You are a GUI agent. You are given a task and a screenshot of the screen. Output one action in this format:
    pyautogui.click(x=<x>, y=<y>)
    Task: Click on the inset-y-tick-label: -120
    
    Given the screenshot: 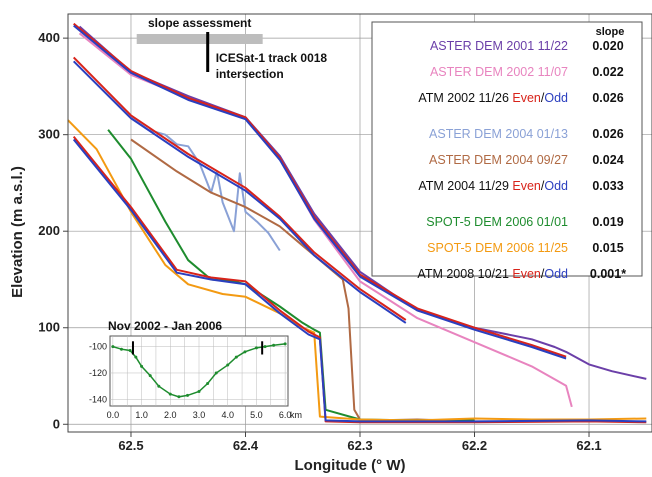 What is the action you would take?
    pyautogui.click(x=98, y=373)
    